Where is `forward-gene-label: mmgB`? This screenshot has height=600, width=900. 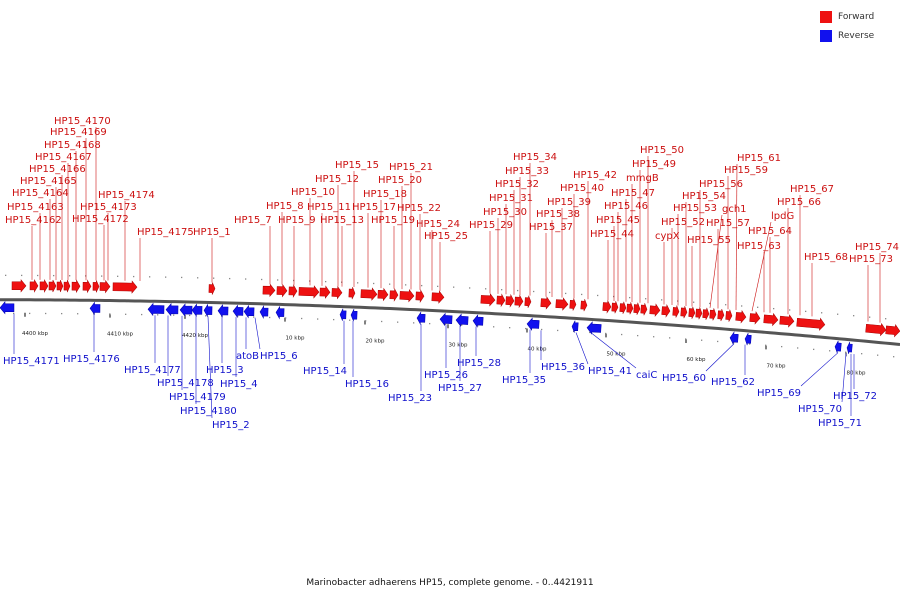
forward-gene-label: mmgB is located at coordinates (642, 178).